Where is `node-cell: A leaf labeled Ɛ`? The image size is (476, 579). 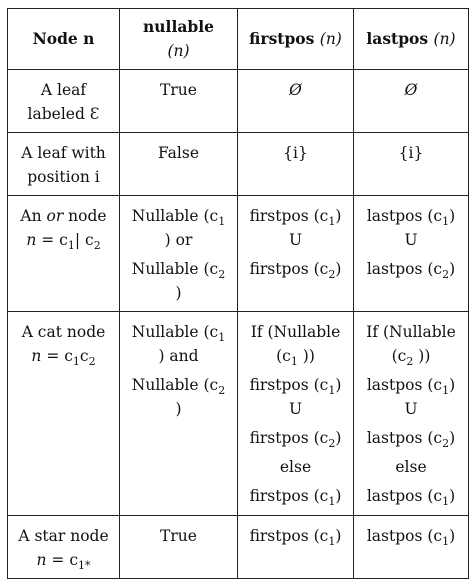 node-cell: A leaf labeled Ɛ is located at coordinates (63, 101).